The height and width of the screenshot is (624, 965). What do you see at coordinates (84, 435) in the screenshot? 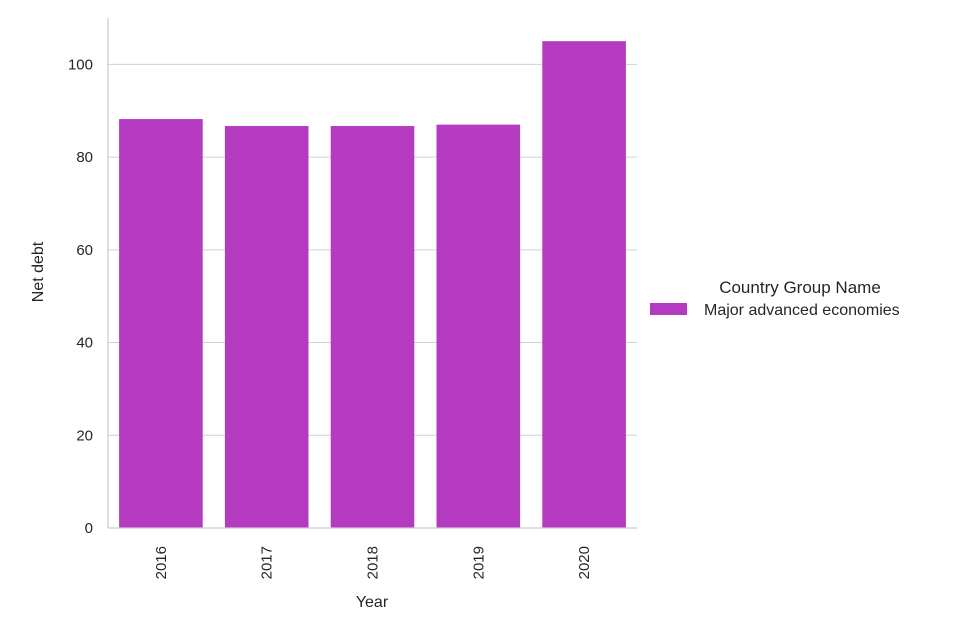
I see `y-tick-label: 20` at bounding box center [84, 435].